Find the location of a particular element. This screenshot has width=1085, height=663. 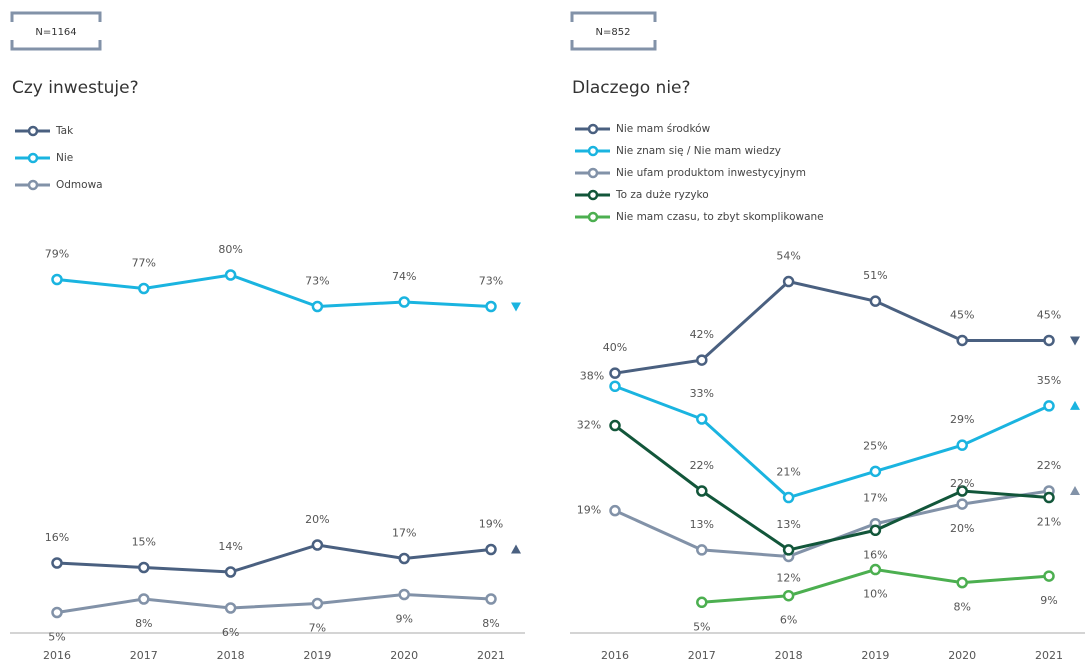

data-label: 25% is located at coordinates (875, 445).